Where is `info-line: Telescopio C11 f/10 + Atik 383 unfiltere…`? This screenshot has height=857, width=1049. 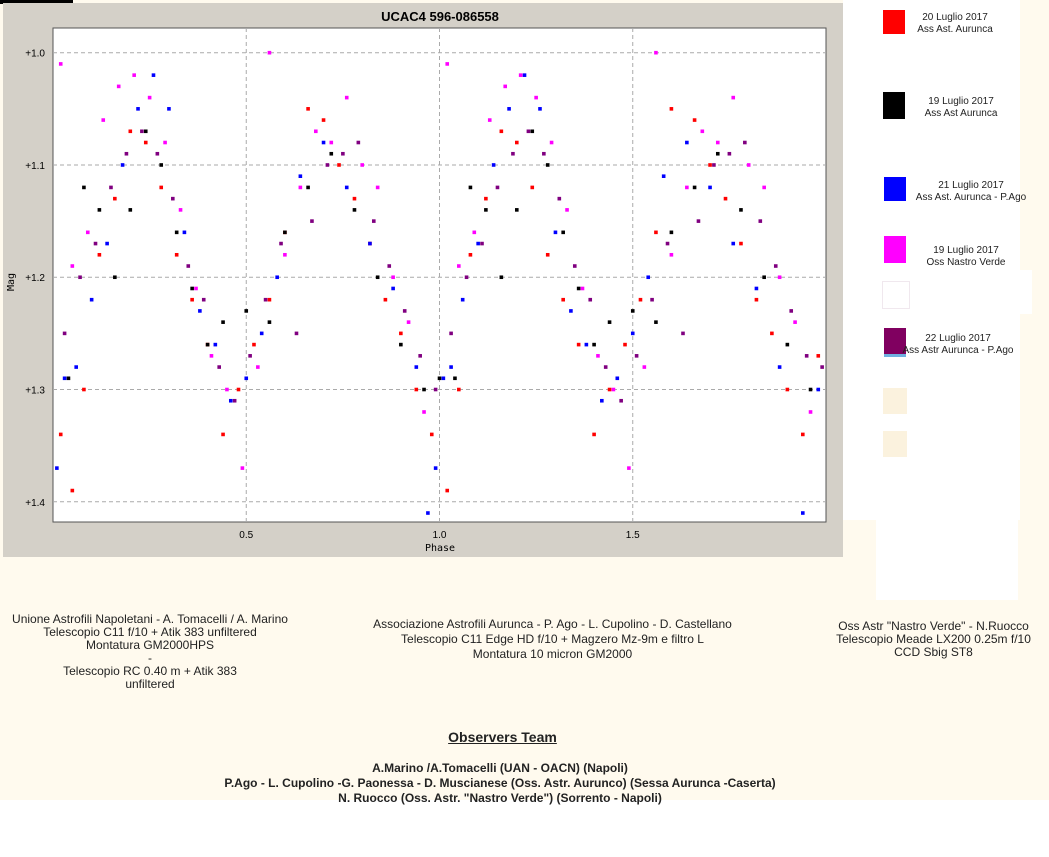
info-line: Telescopio C11 f/10 + Atik 383 unfiltere… is located at coordinates (150, 632).